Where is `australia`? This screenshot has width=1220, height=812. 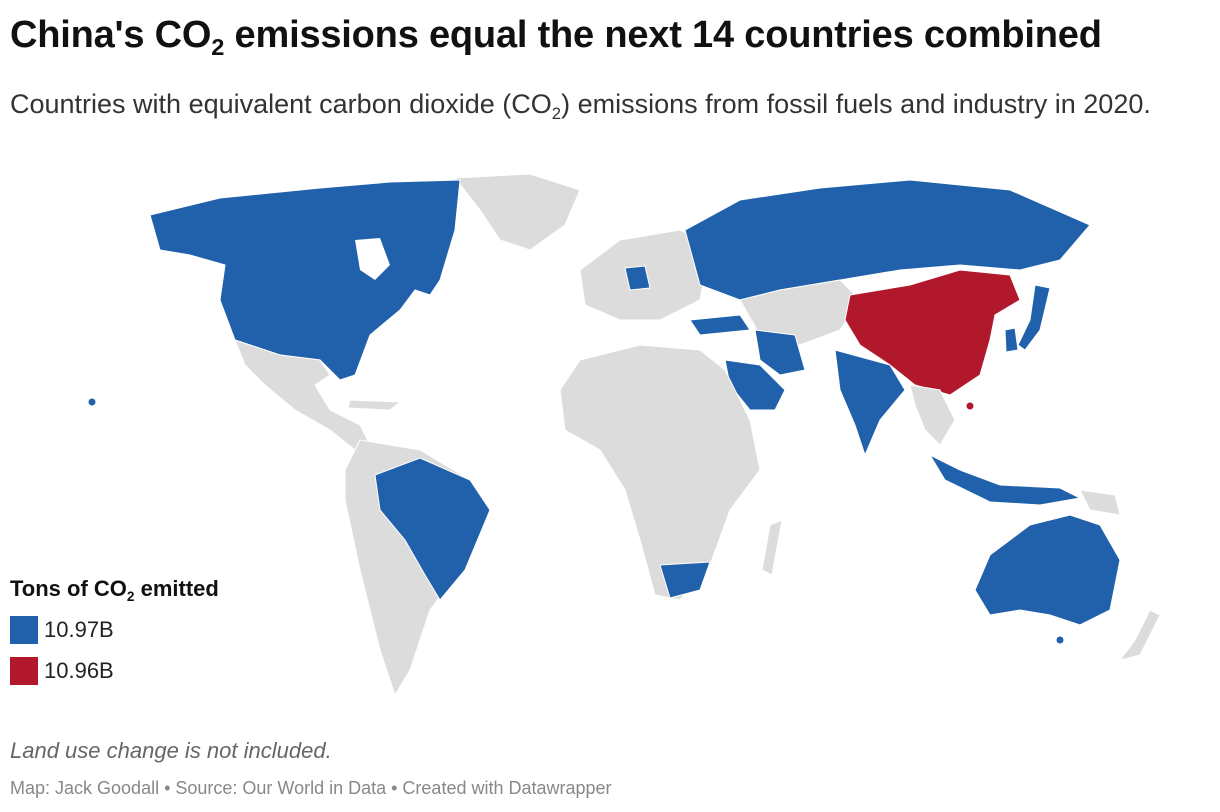
australia is located at coordinates (1047, 570).